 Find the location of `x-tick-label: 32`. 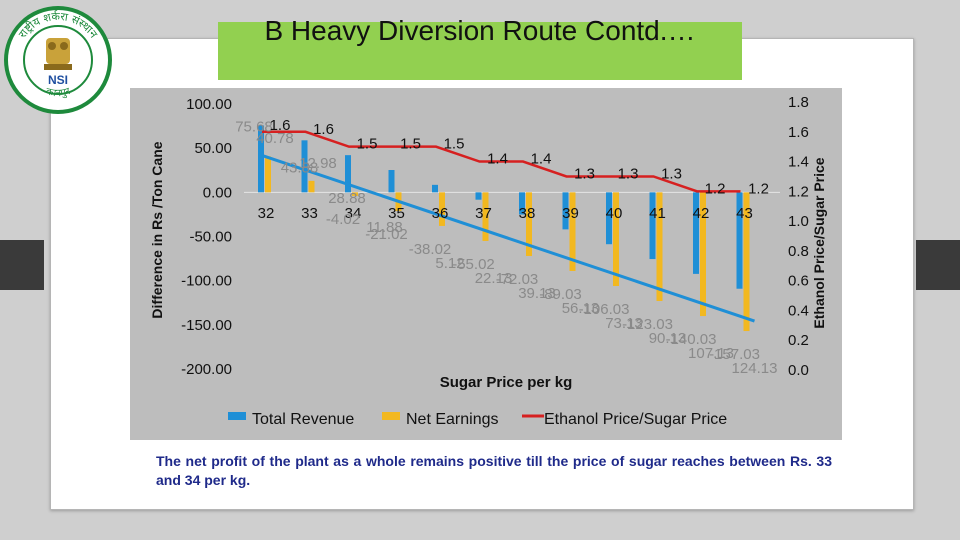

x-tick-label: 32 is located at coordinates (266, 213).